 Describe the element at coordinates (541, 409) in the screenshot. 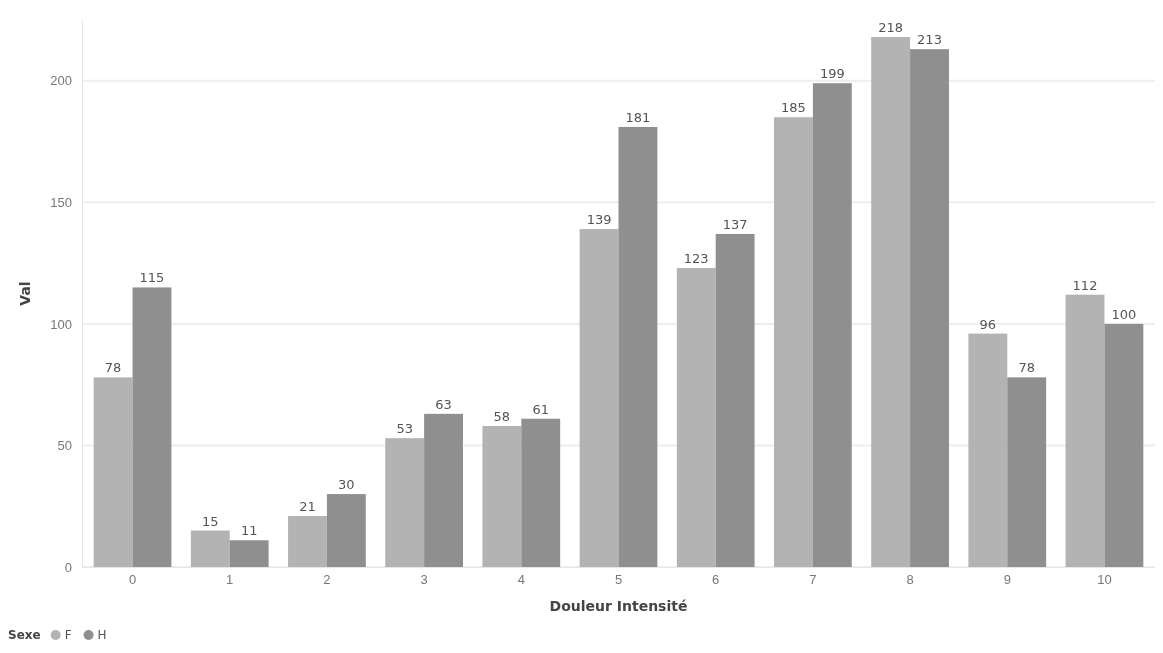

I see `data-label: 61` at that location.